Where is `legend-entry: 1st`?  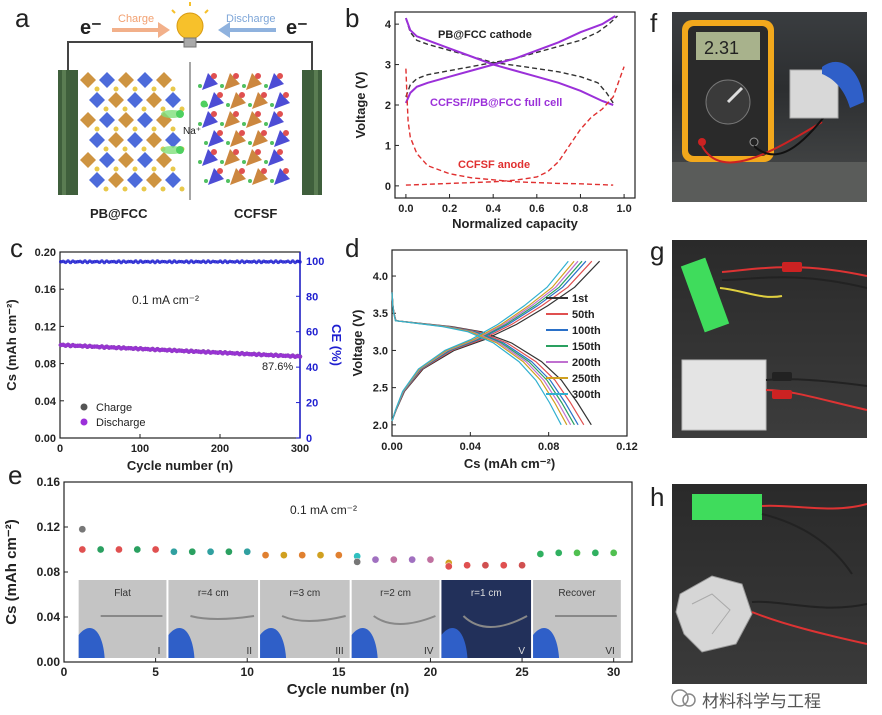 legend-entry: 1st is located at coordinates (580, 299).